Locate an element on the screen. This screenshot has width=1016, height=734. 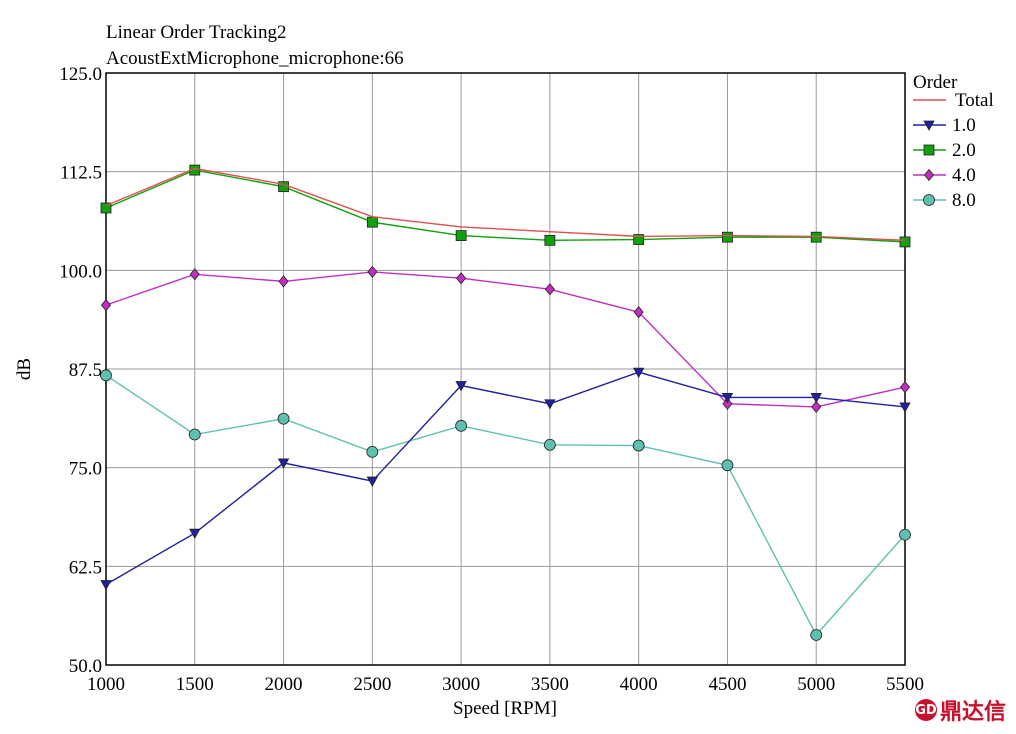
y-tick-labels: 125.0 112.5 100.0 87.5 75.0 62.5 50.0 is located at coordinates (80, 370).